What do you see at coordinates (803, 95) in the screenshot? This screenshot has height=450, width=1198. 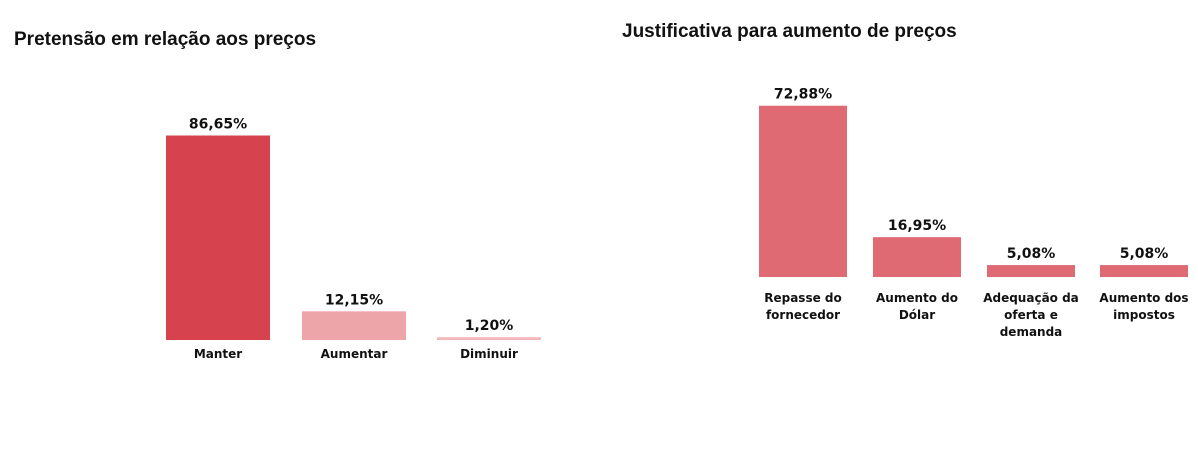 I see `reason-value-label-repasse-do-fornecedor: 72,88%` at bounding box center [803, 95].